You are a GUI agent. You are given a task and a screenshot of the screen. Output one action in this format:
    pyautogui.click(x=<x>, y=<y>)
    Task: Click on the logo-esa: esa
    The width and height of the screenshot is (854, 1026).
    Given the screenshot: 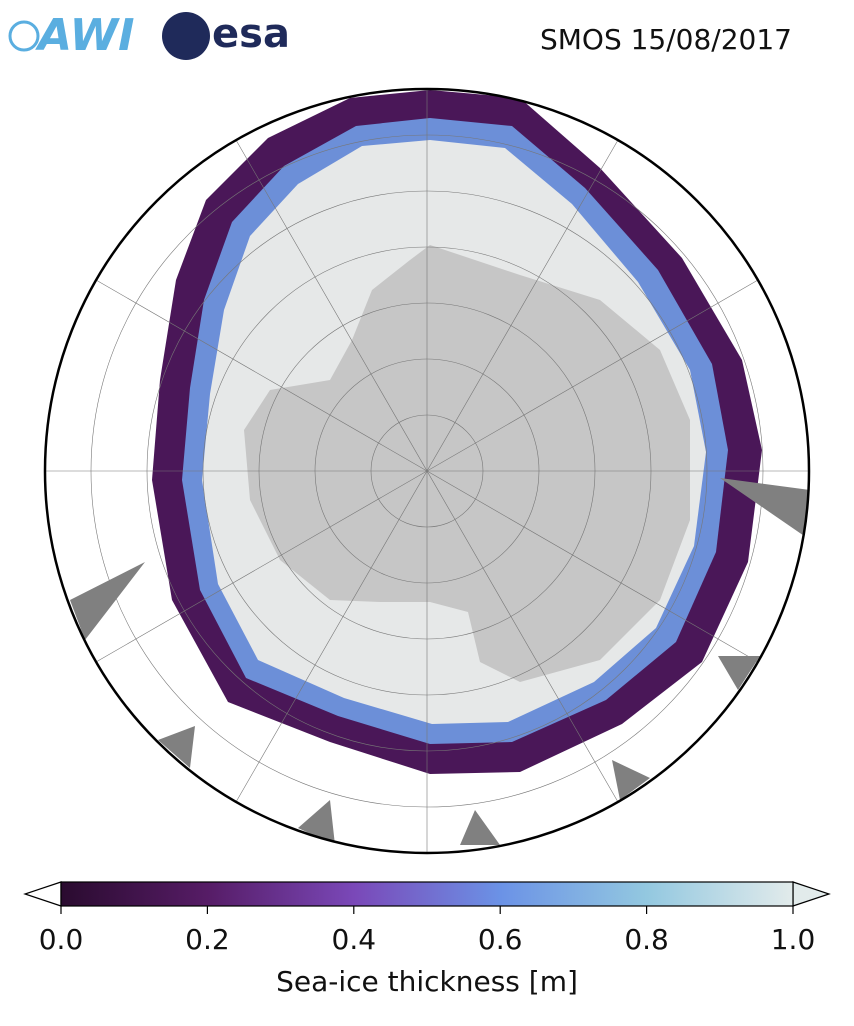 What is the action you would take?
    pyautogui.click(x=226, y=35)
    